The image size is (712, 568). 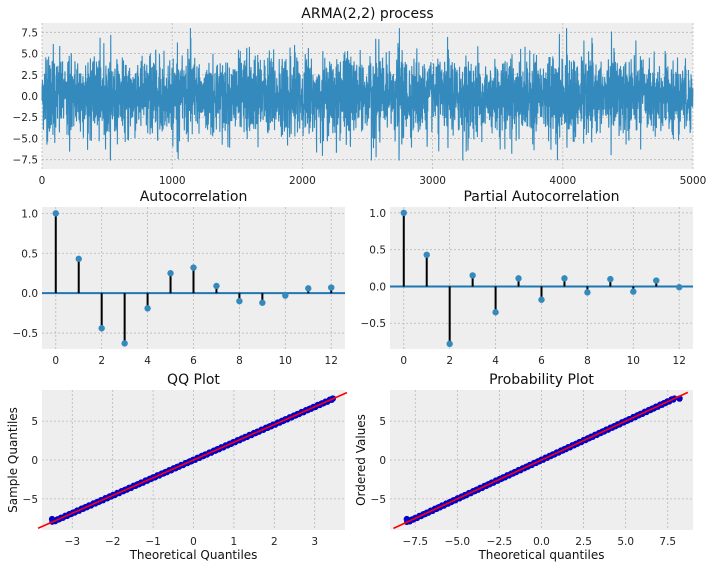 I want to click on prob-ytick-label: −5, so click(x=378, y=500).